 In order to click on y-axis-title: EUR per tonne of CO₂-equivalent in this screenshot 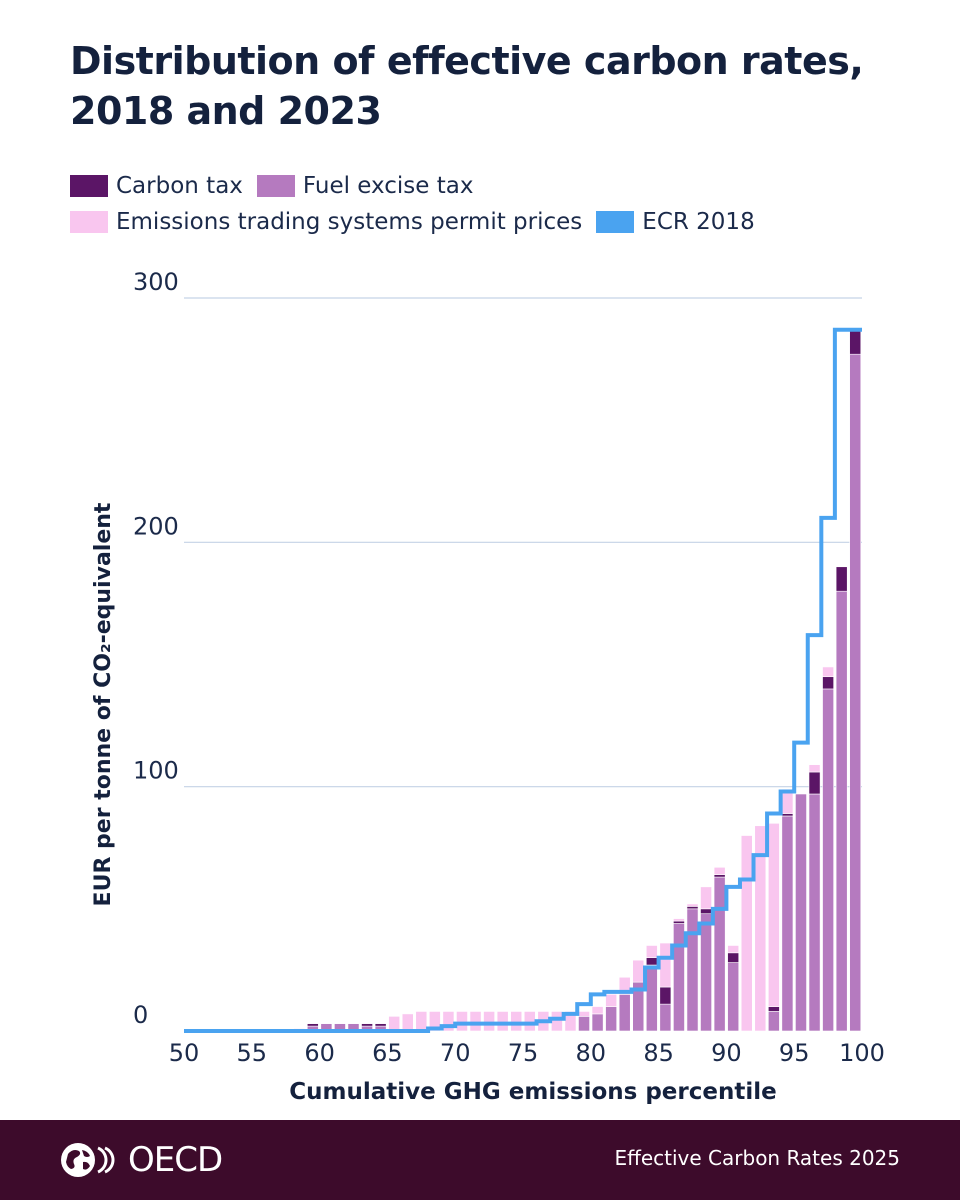, I will do `click(103, 704)`.